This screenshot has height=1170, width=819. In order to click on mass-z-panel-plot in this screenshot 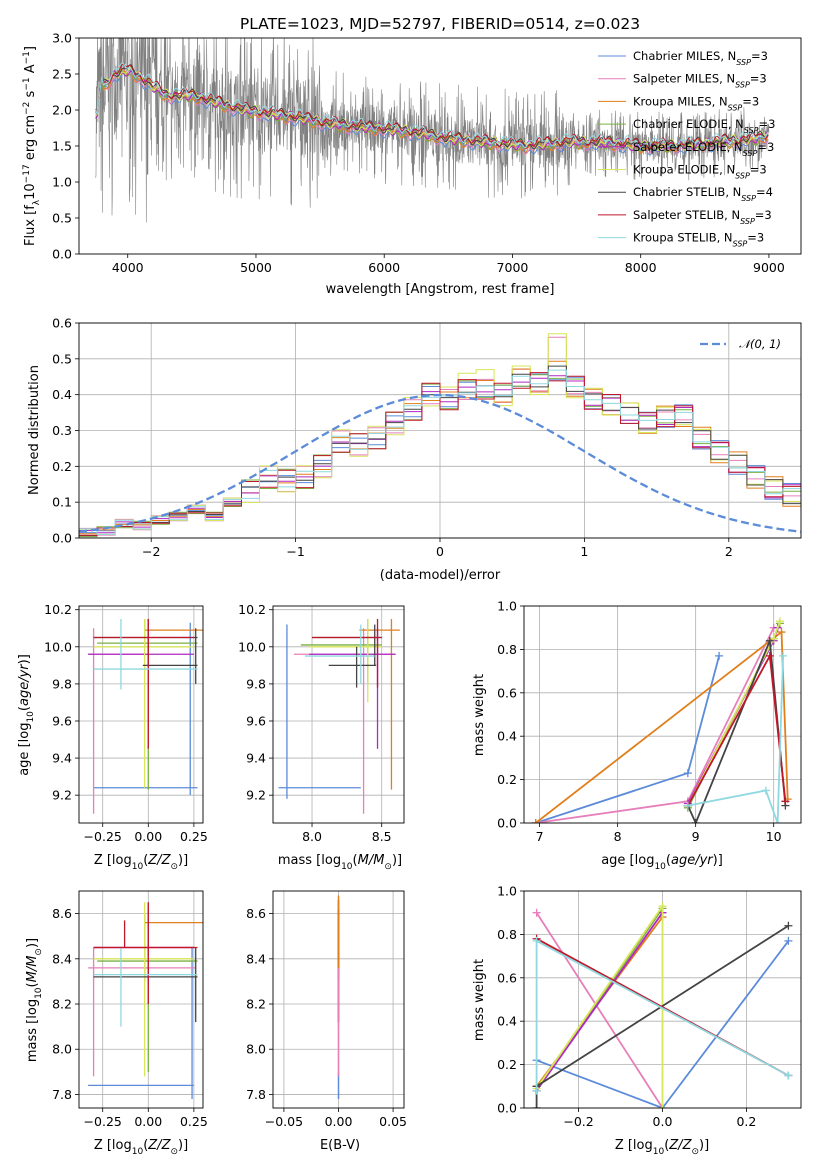, I will do `click(145, 1000)`.